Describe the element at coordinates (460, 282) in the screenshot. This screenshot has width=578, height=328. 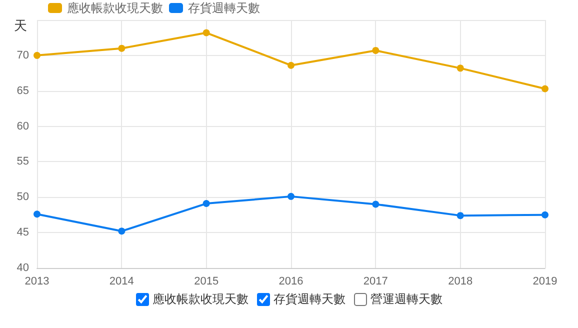
I see `x-tick-label: 2018` at that location.